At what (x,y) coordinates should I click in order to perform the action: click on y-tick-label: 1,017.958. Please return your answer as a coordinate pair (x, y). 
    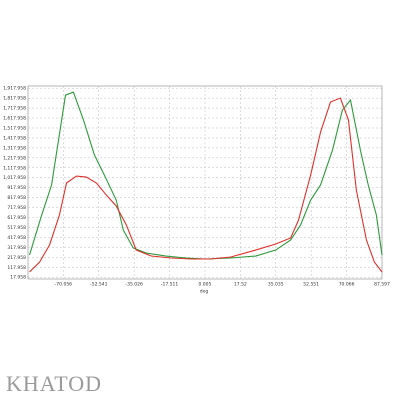
    Looking at the image, I should click on (14, 178).